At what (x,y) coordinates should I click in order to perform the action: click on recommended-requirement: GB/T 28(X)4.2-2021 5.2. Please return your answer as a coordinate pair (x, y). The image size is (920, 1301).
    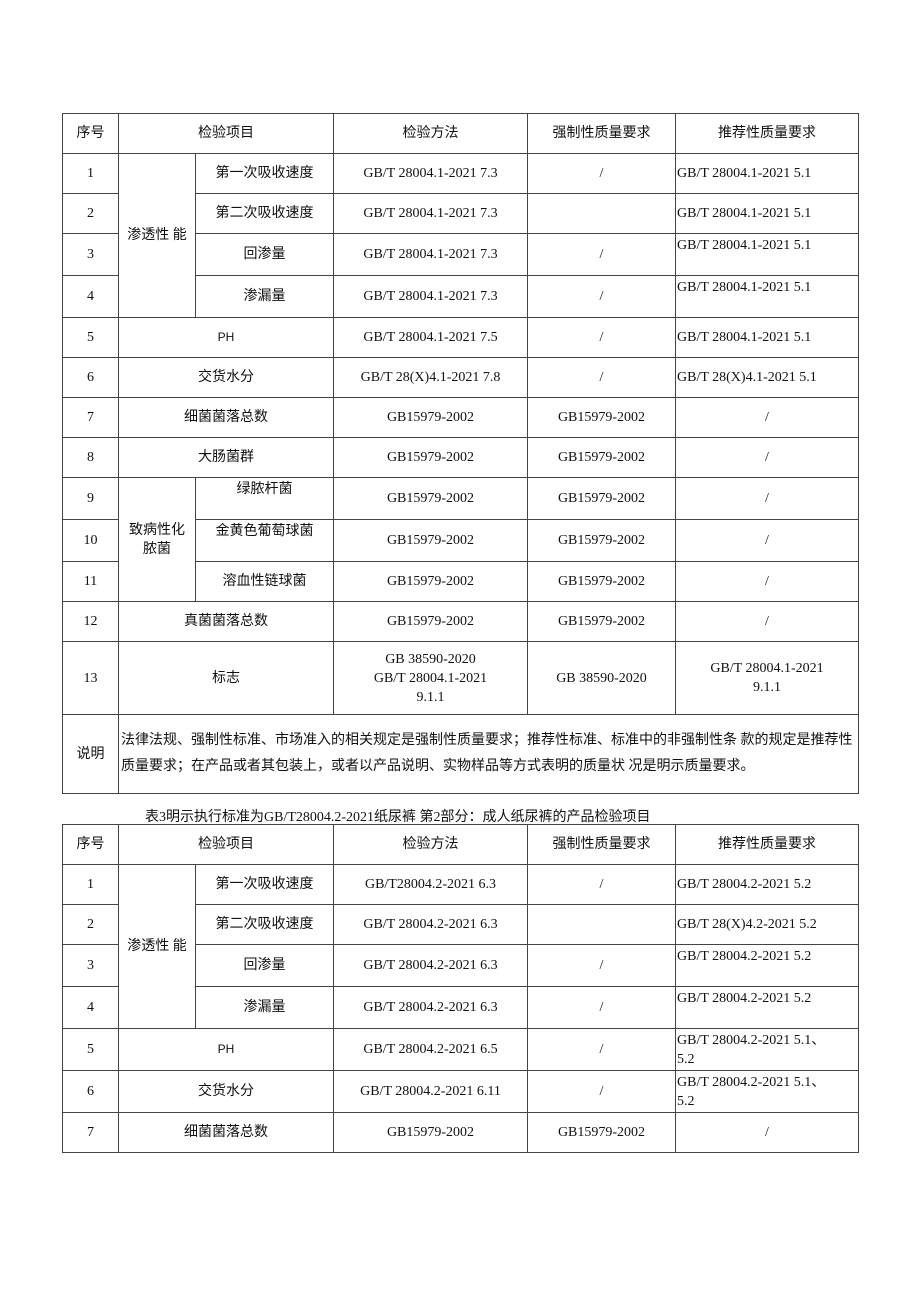
    Looking at the image, I should click on (767, 924).